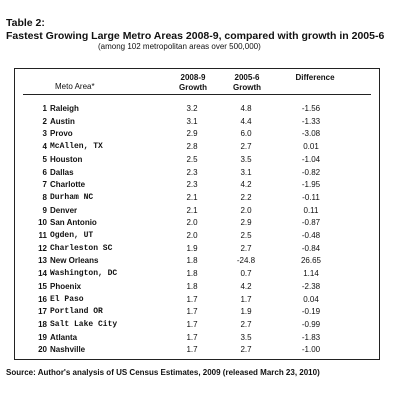 The image size is (400, 400). I want to click on column-header-growth-2008-9: 2008-9 Growth, so click(193, 82).